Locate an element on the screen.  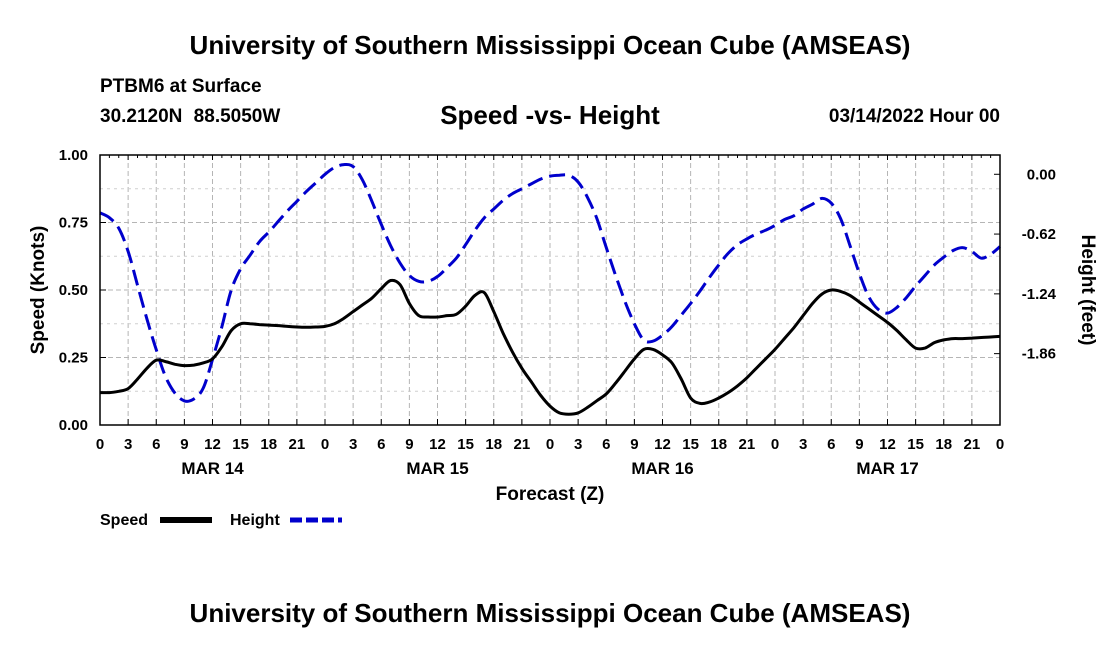
y-axis-label: Speed (Knots) is located at coordinates (38, 290).